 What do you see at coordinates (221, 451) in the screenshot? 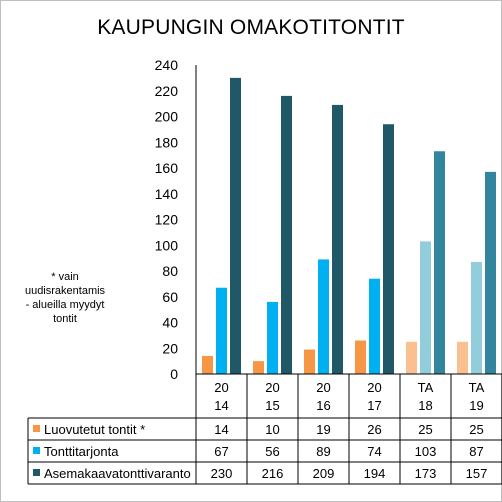
I see `data-value-s1-c0: 67` at bounding box center [221, 451].